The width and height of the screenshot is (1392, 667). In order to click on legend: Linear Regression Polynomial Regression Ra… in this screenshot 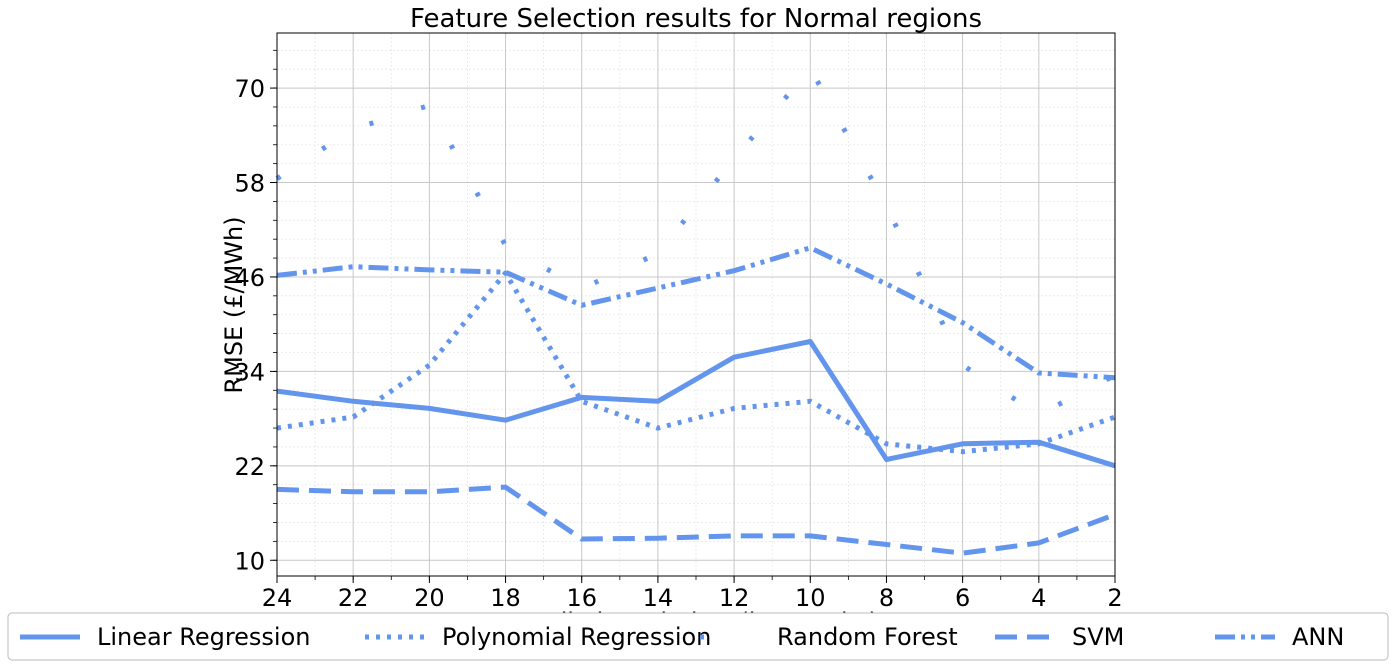, I will do `click(698, 636)`.